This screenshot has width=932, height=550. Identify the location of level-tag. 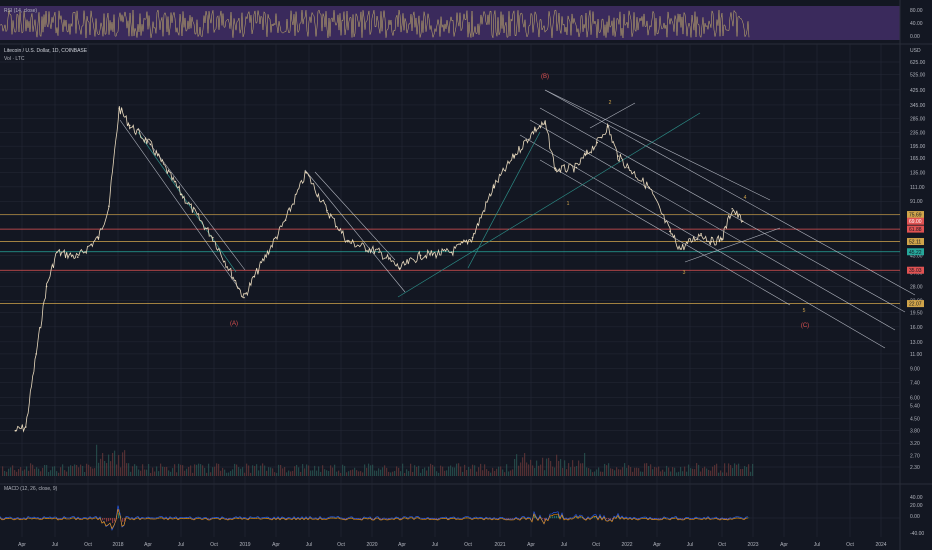
(915, 229).